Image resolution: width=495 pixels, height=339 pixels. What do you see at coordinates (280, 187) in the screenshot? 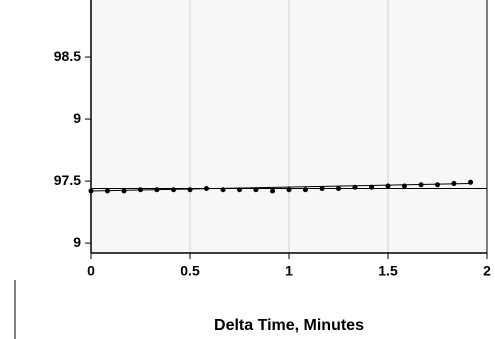
I see `trend-line` at bounding box center [280, 187].